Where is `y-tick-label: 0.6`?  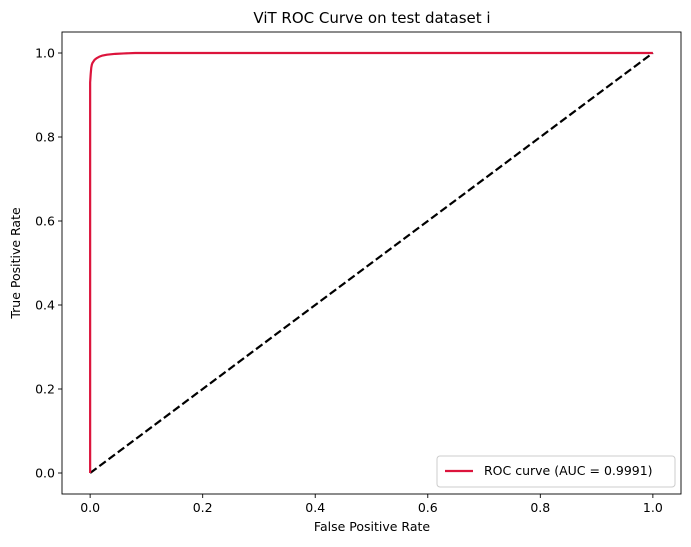 y-tick-label: 0.6 is located at coordinates (45, 221).